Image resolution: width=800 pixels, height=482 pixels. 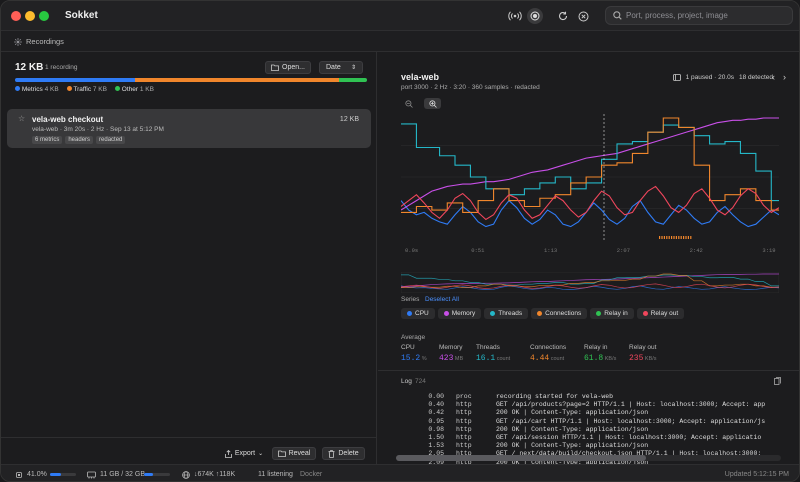 I want to click on average-value: 61.8, so click(x=594, y=358).